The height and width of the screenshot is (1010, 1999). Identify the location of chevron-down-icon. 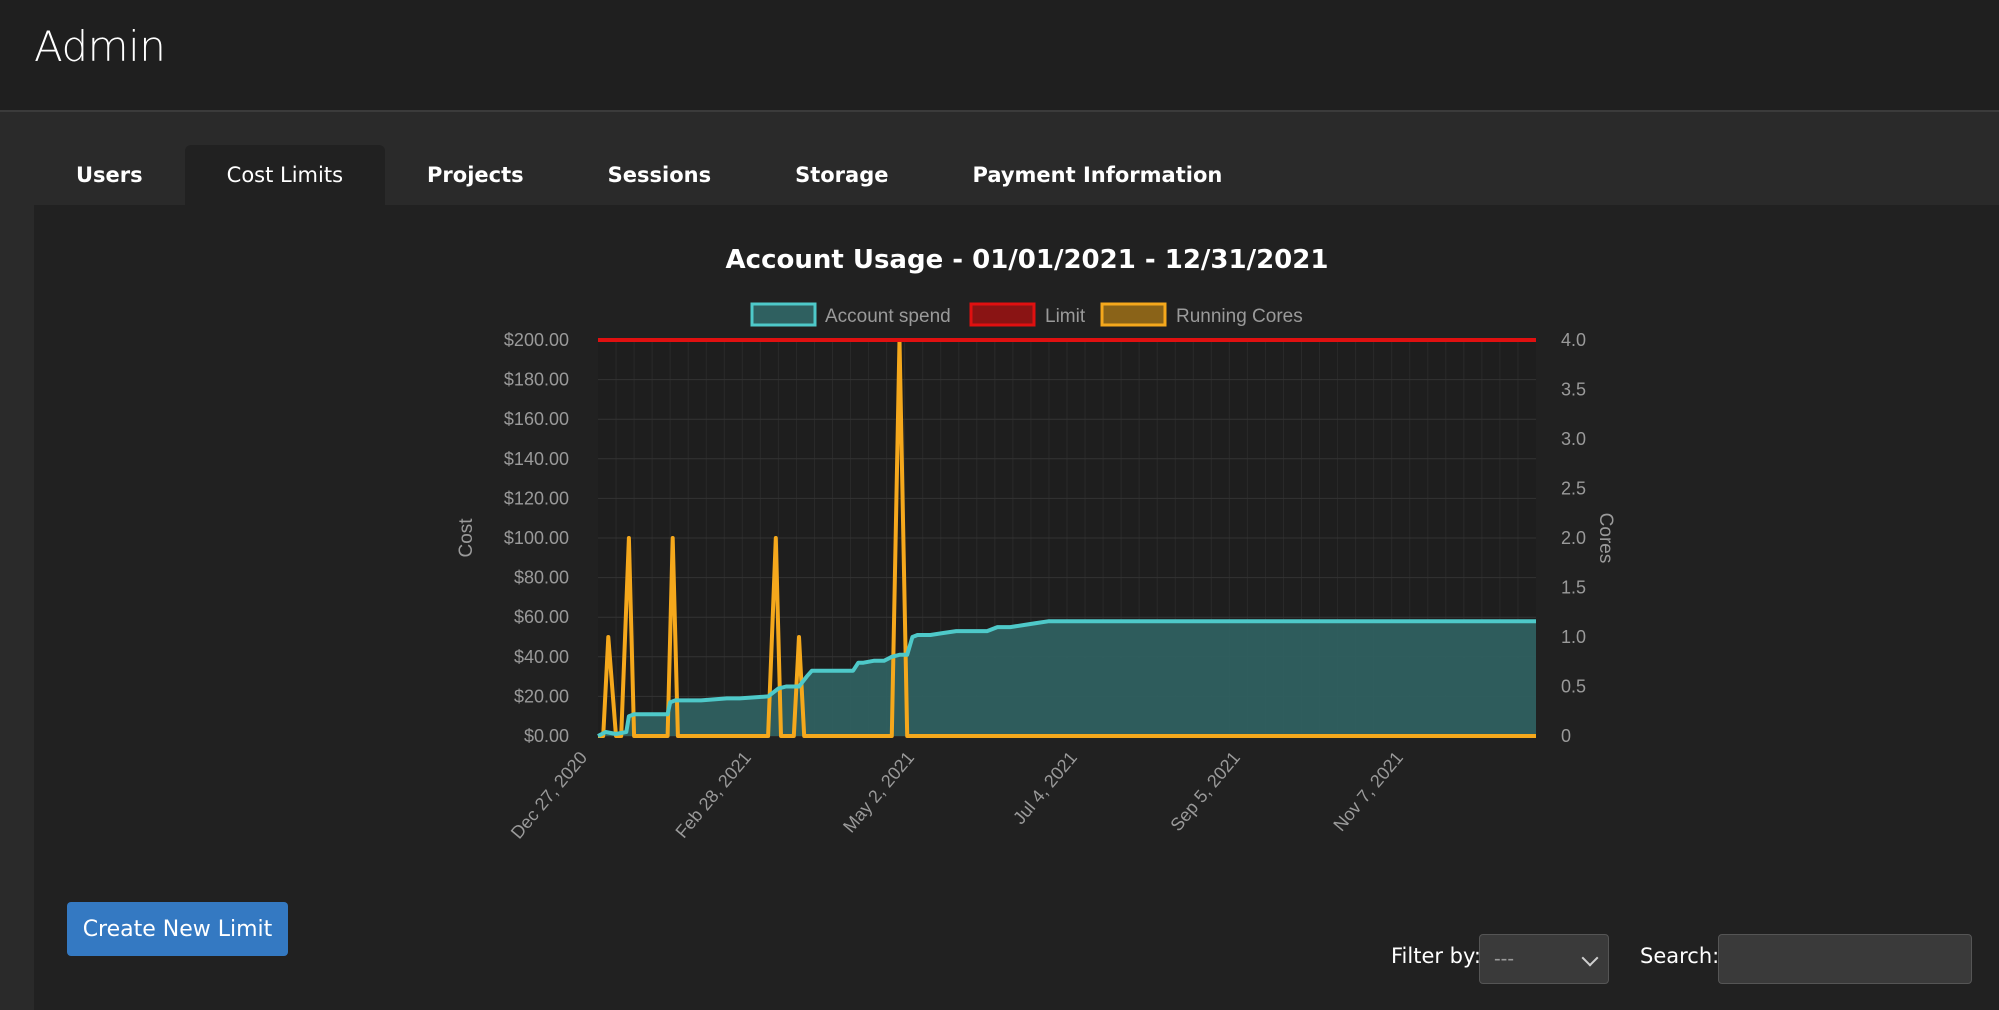
(1590, 958).